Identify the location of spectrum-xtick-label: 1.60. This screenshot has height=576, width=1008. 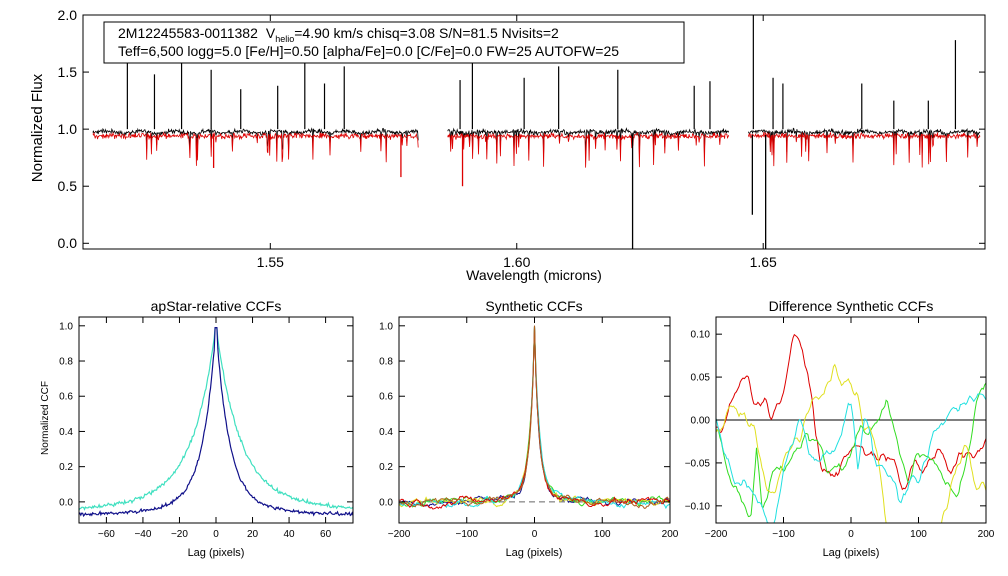
(516, 262).